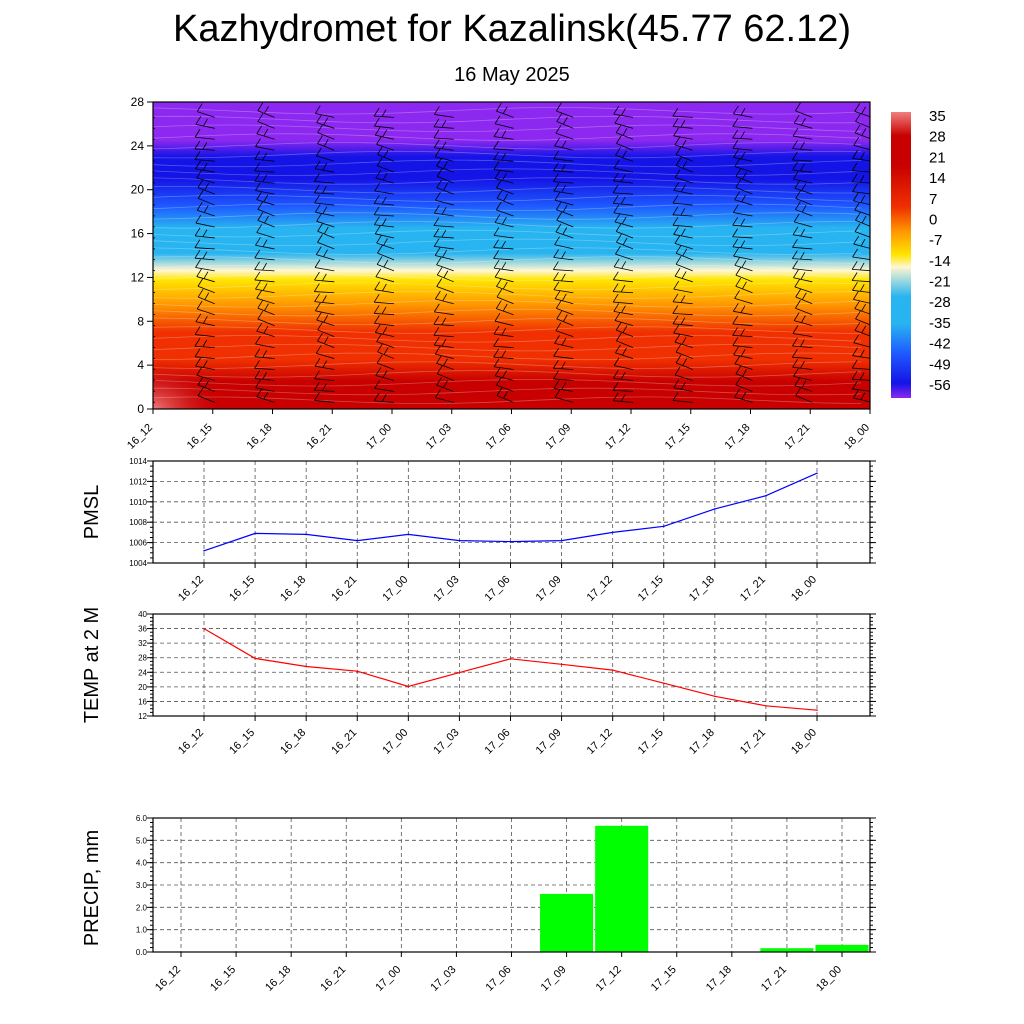 The width and height of the screenshot is (1024, 1024). I want to click on colorbar-label-7: 7, so click(933, 199).